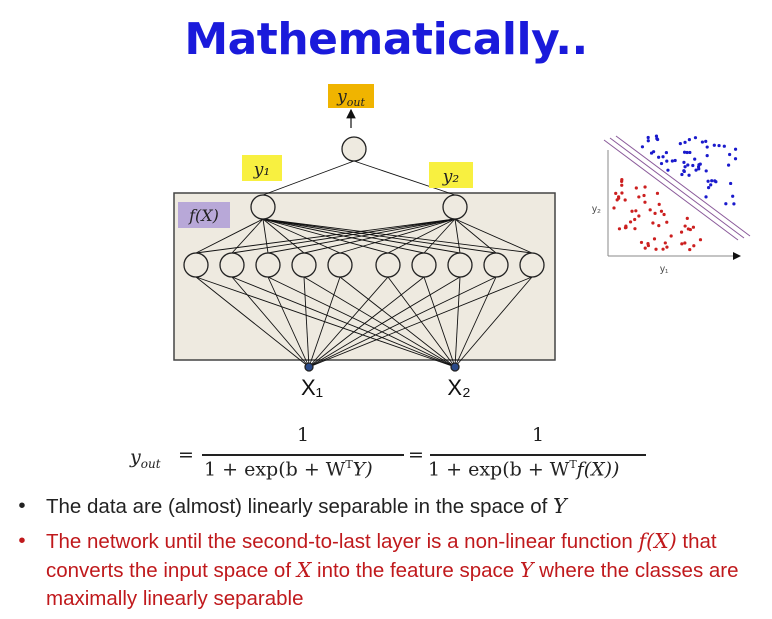  What do you see at coordinates (356, 102) in the screenshot?
I see `output-label-sub: out` at bounding box center [356, 102].